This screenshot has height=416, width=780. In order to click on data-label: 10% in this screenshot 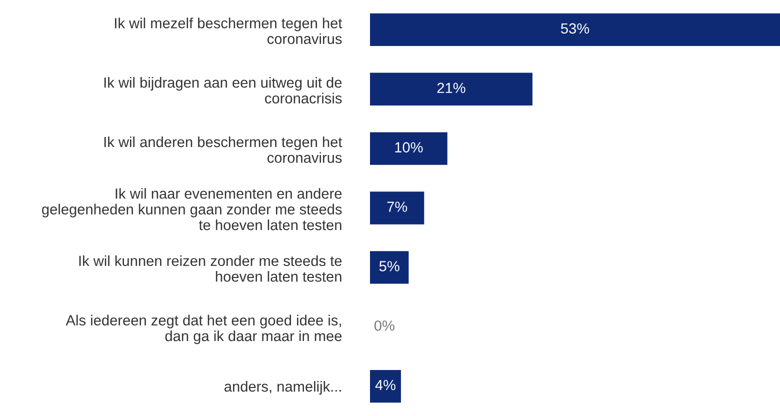, I will do `click(409, 147)`.